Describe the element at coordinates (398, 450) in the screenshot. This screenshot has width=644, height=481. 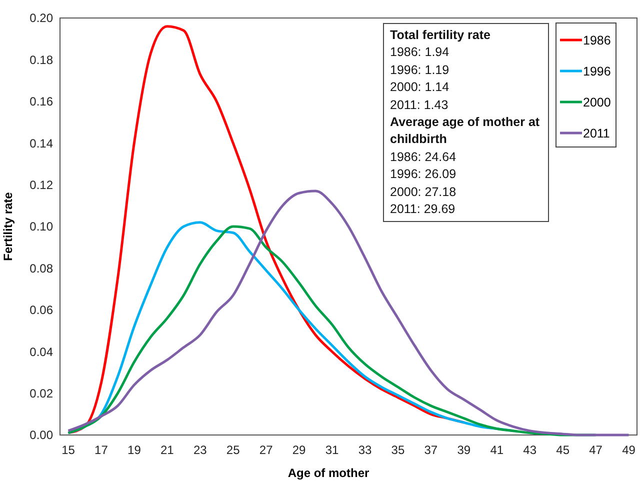
I see `x-tick-label: 35` at that location.